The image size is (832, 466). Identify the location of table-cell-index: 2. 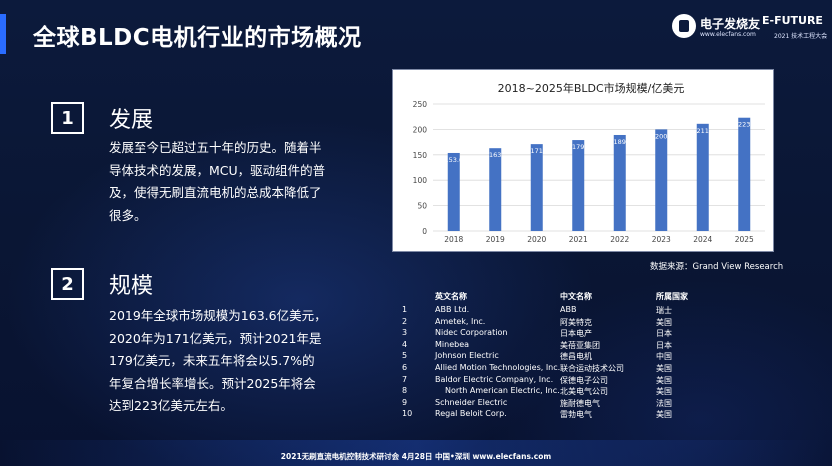
(405, 321).